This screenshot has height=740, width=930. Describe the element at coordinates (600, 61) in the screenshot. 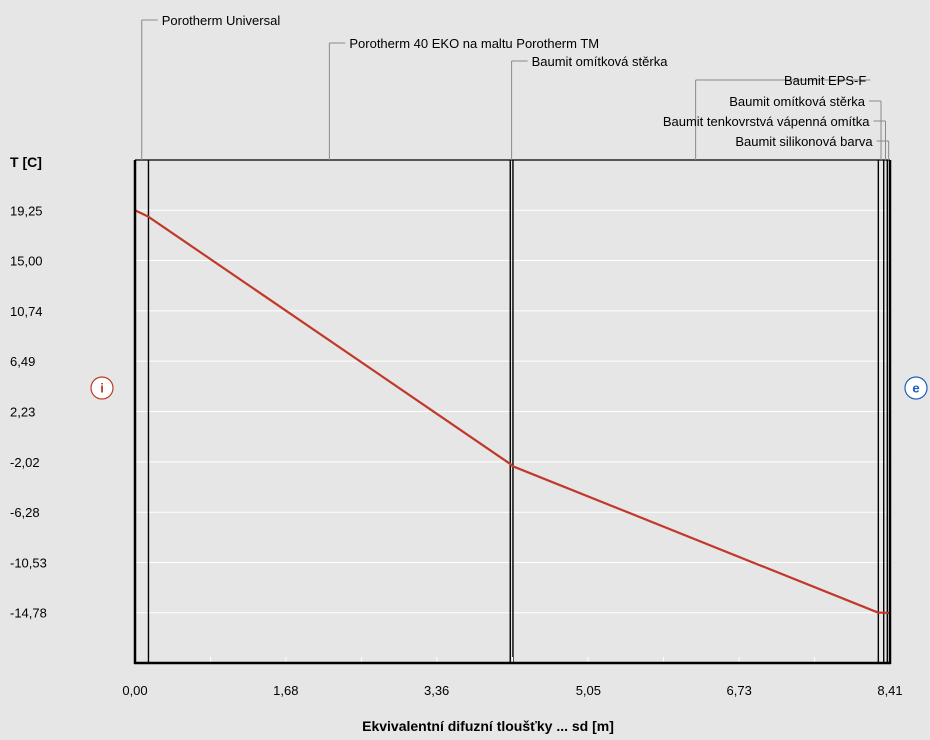

I see `layer-label-2: Baumit omítková stěrka` at that location.